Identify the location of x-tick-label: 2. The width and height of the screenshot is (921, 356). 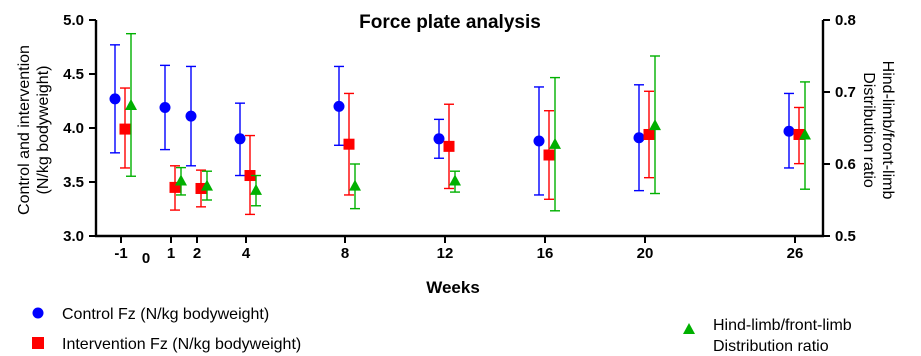
(197, 253).